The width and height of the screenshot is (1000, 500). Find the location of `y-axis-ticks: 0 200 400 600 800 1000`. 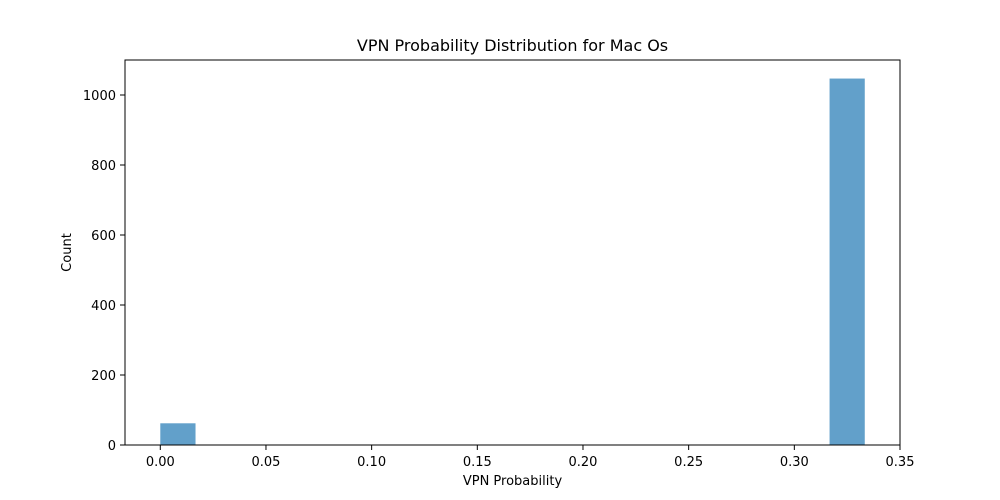

y-axis-ticks: 0 200 400 600 800 1000 is located at coordinates (104, 271).